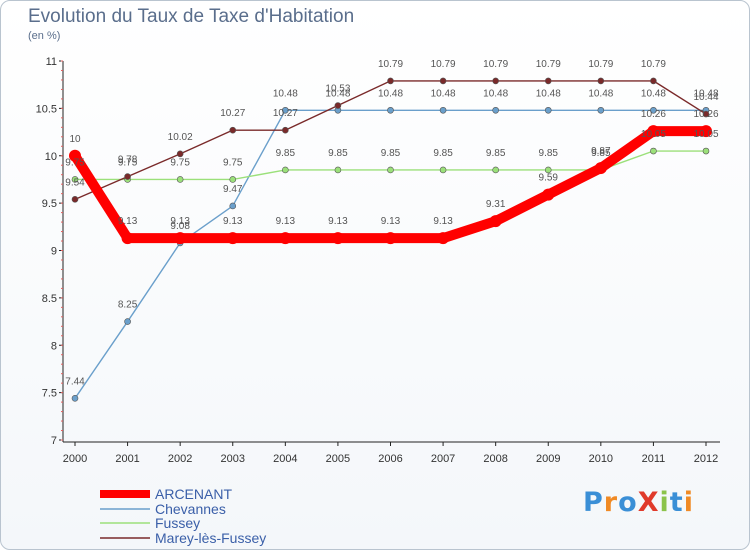 This screenshot has width=750, height=550. I want to click on proxiti-logo: ProXiti, so click(638, 502).